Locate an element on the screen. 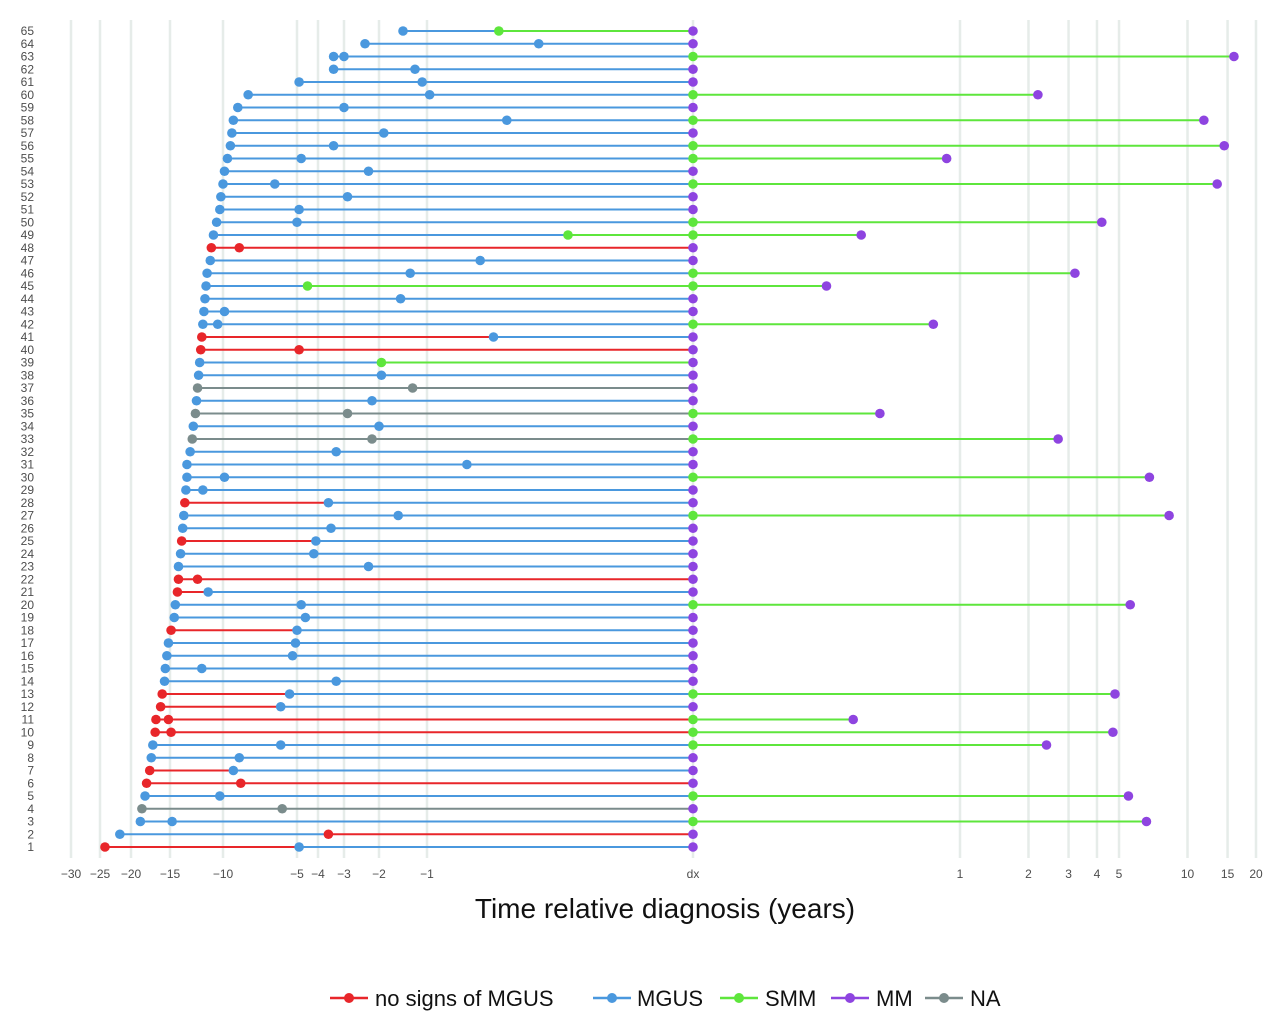 The height and width of the screenshot is (1019, 1280). y-tick-label: 46 is located at coordinates (28, 273).